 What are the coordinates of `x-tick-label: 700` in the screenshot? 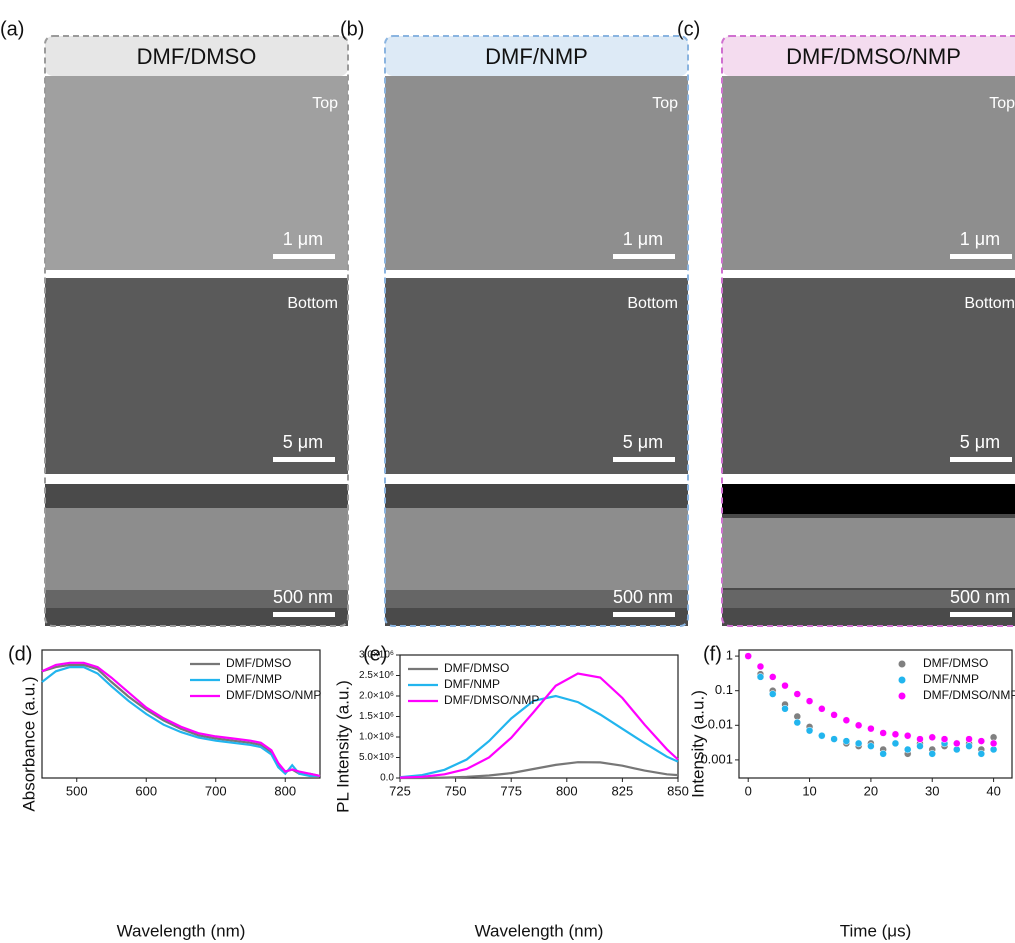 It's located at (216, 790).